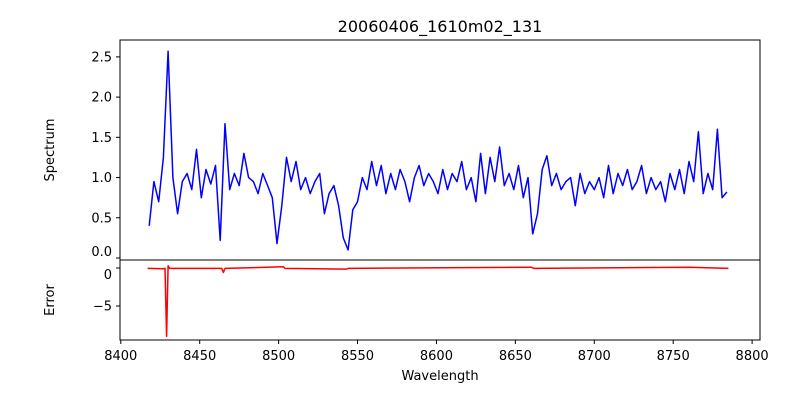 Image resolution: width=800 pixels, height=404 pixels. What do you see at coordinates (101, 98) in the screenshot?
I see `y-tick-label: 2.0` at bounding box center [101, 98].